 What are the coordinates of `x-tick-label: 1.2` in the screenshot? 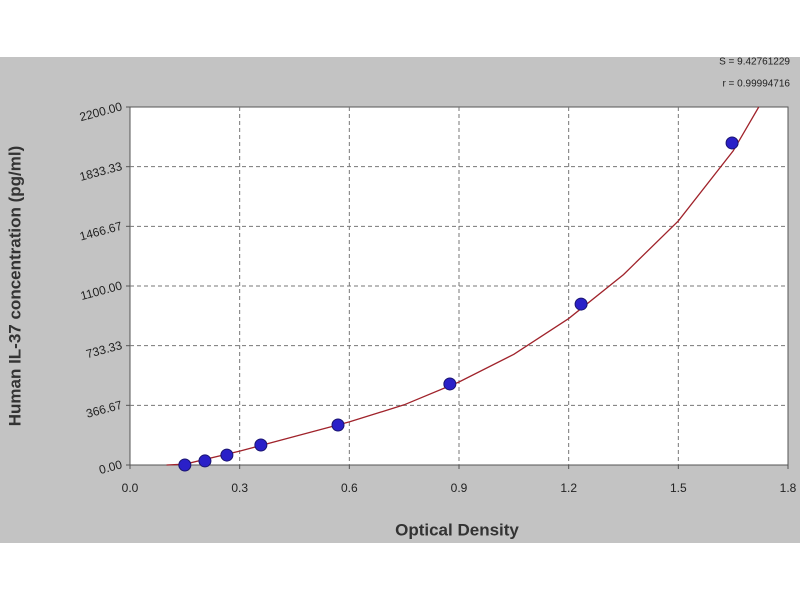 It's located at (568, 488).